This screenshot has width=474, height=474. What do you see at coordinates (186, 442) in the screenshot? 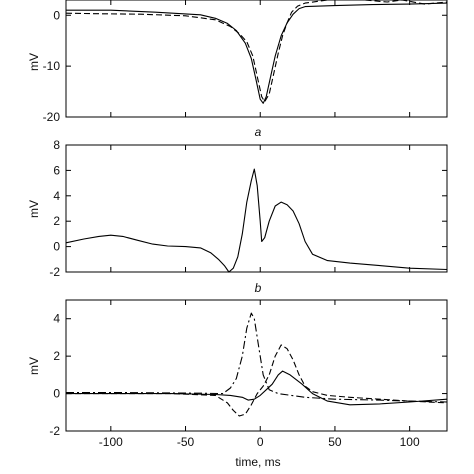
I see `x-tick-label: -50` at bounding box center [186, 442].